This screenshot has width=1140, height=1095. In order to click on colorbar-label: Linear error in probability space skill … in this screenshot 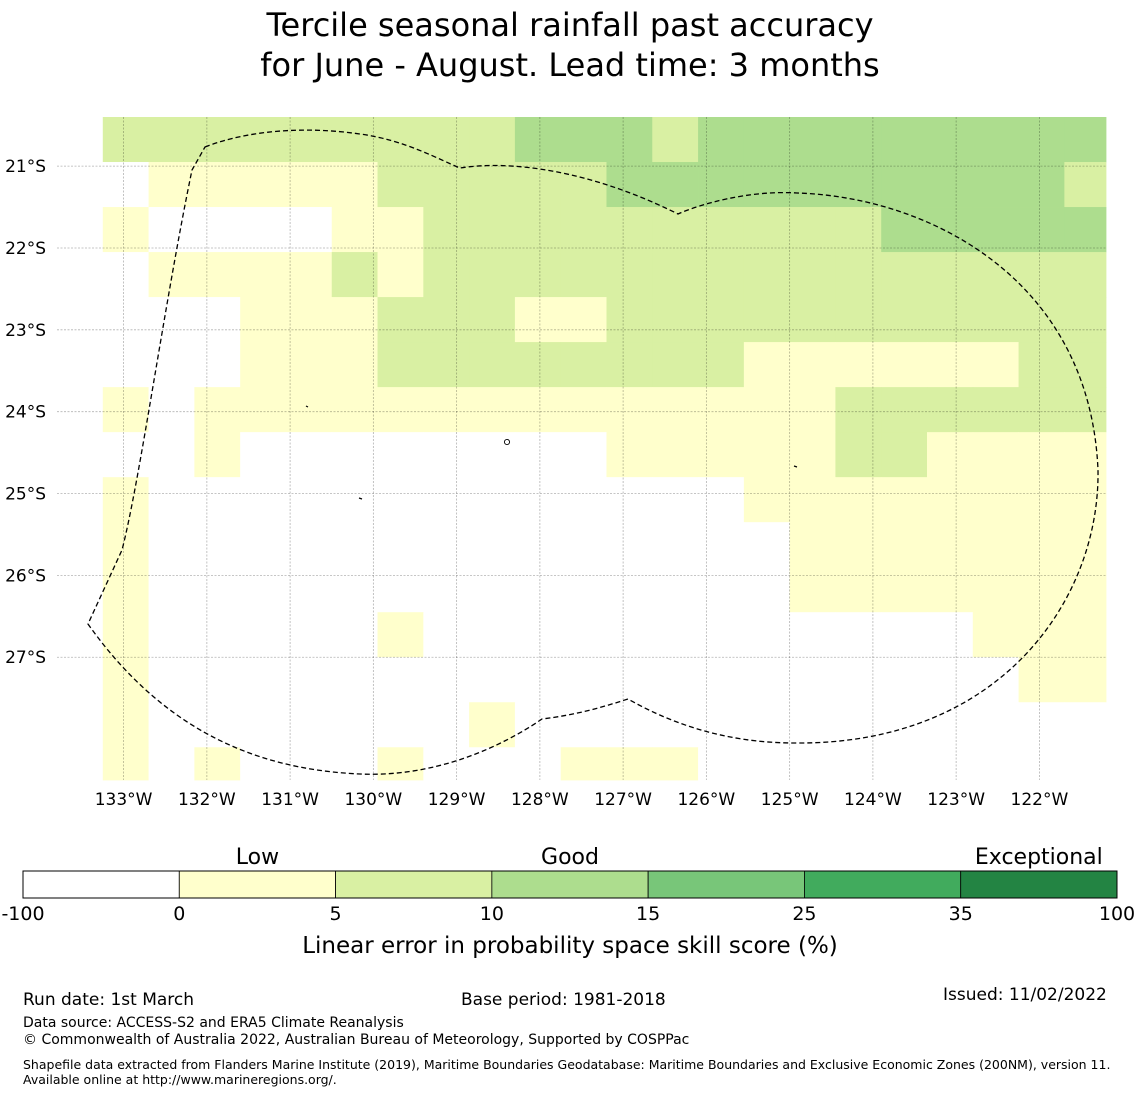, I will do `click(570, 946)`.